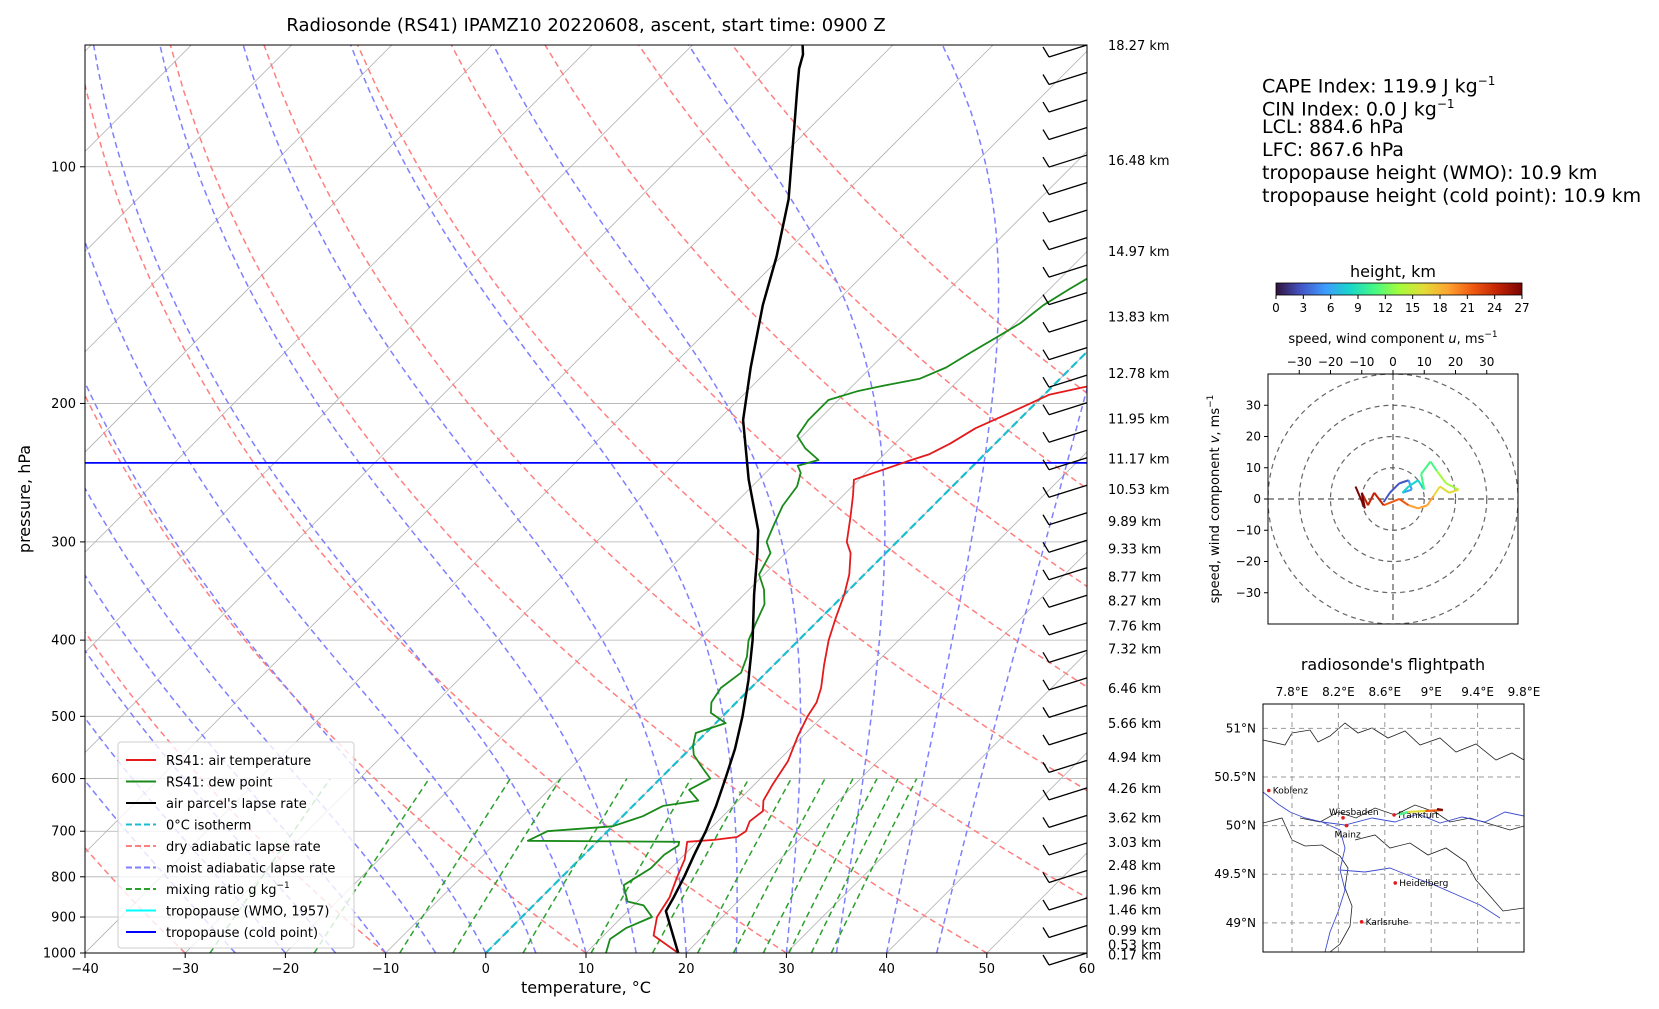 This screenshot has height=1009, width=1659. Describe the element at coordinates (63, 641) in the screenshot. I see `y-tick-label: 400` at that location.